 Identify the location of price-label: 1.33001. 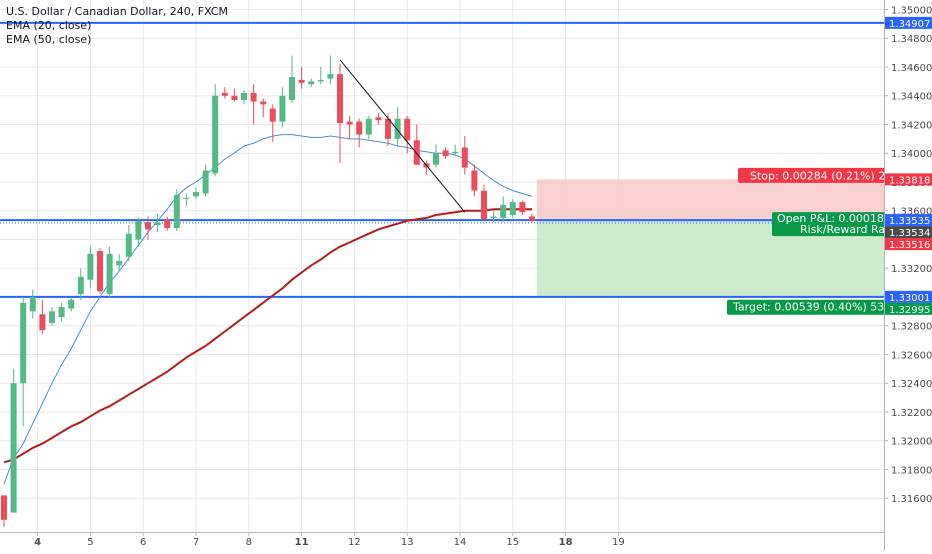
(909, 298).